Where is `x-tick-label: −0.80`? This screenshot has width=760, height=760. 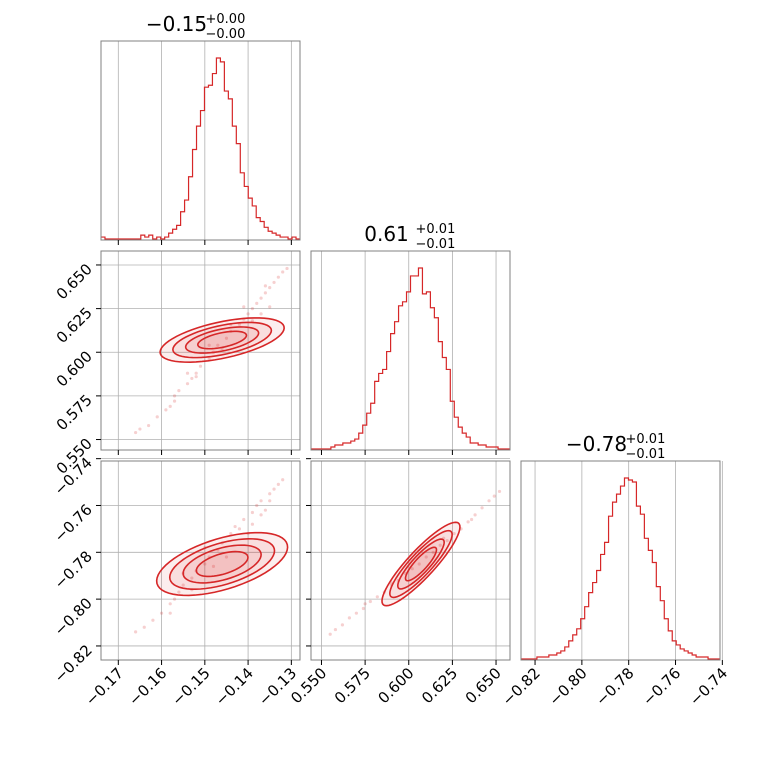
x-tick-label: −0.80 is located at coordinates (567, 686).